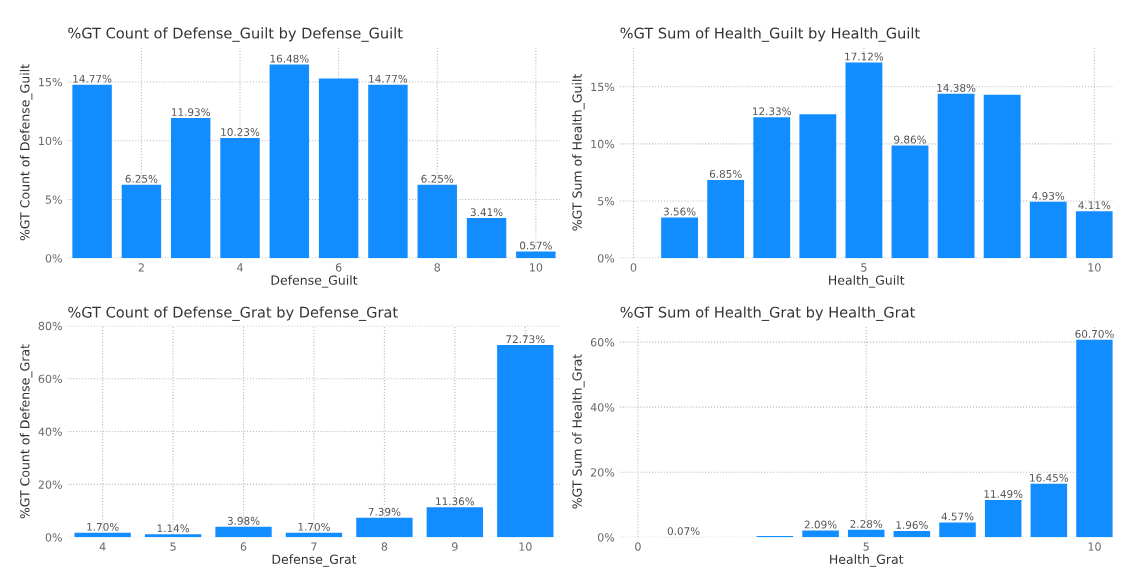 The width and height of the screenshot is (1124, 584). Describe the element at coordinates (314, 546) in the screenshot. I see `x-tick-label: 7` at that location.